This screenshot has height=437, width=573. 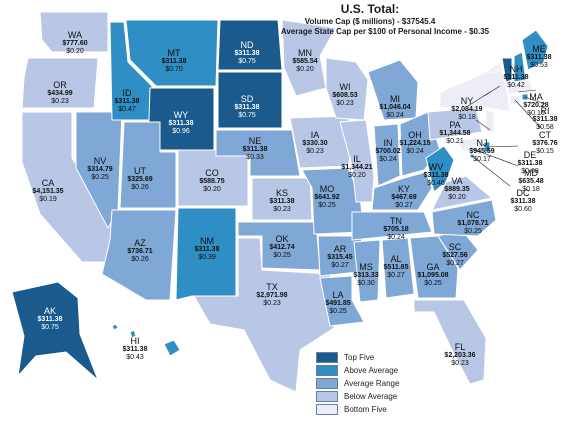 What do you see at coordinates (340, 265) in the screenshot?
I see `state-cap-per-100: $0.27` at bounding box center [340, 265].